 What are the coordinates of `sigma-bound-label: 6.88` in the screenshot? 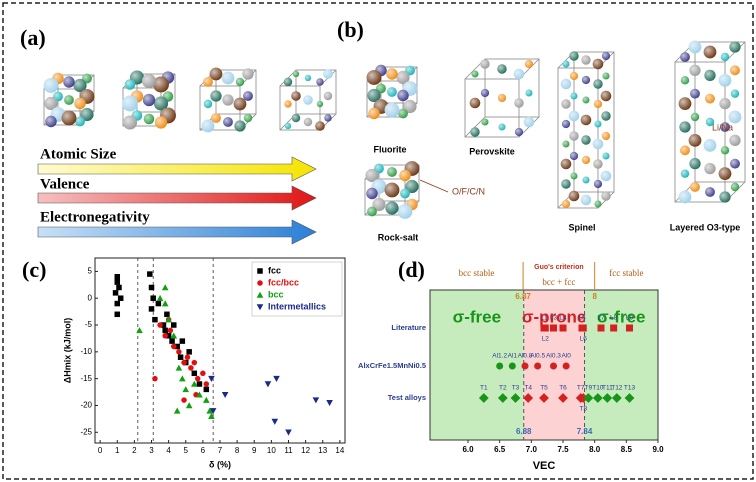 It's located at (524, 431).